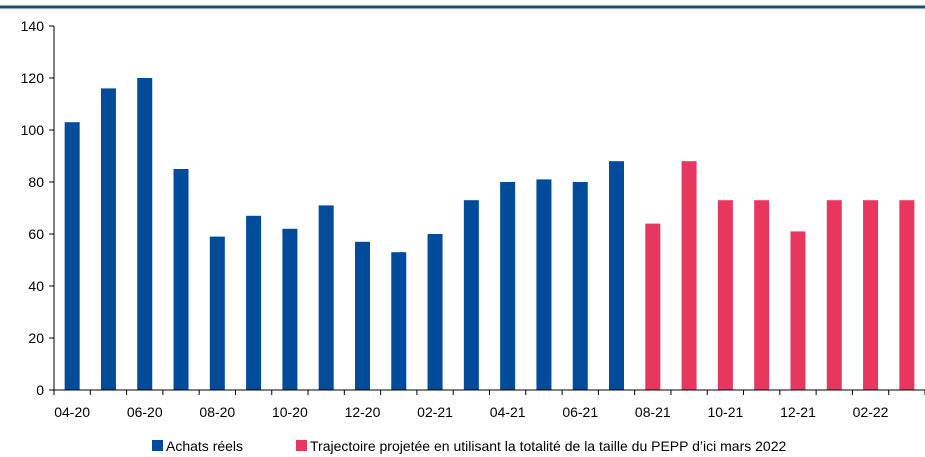 The width and height of the screenshot is (925, 457). I want to click on x-tick-label: 08-21, so click(653, 412).